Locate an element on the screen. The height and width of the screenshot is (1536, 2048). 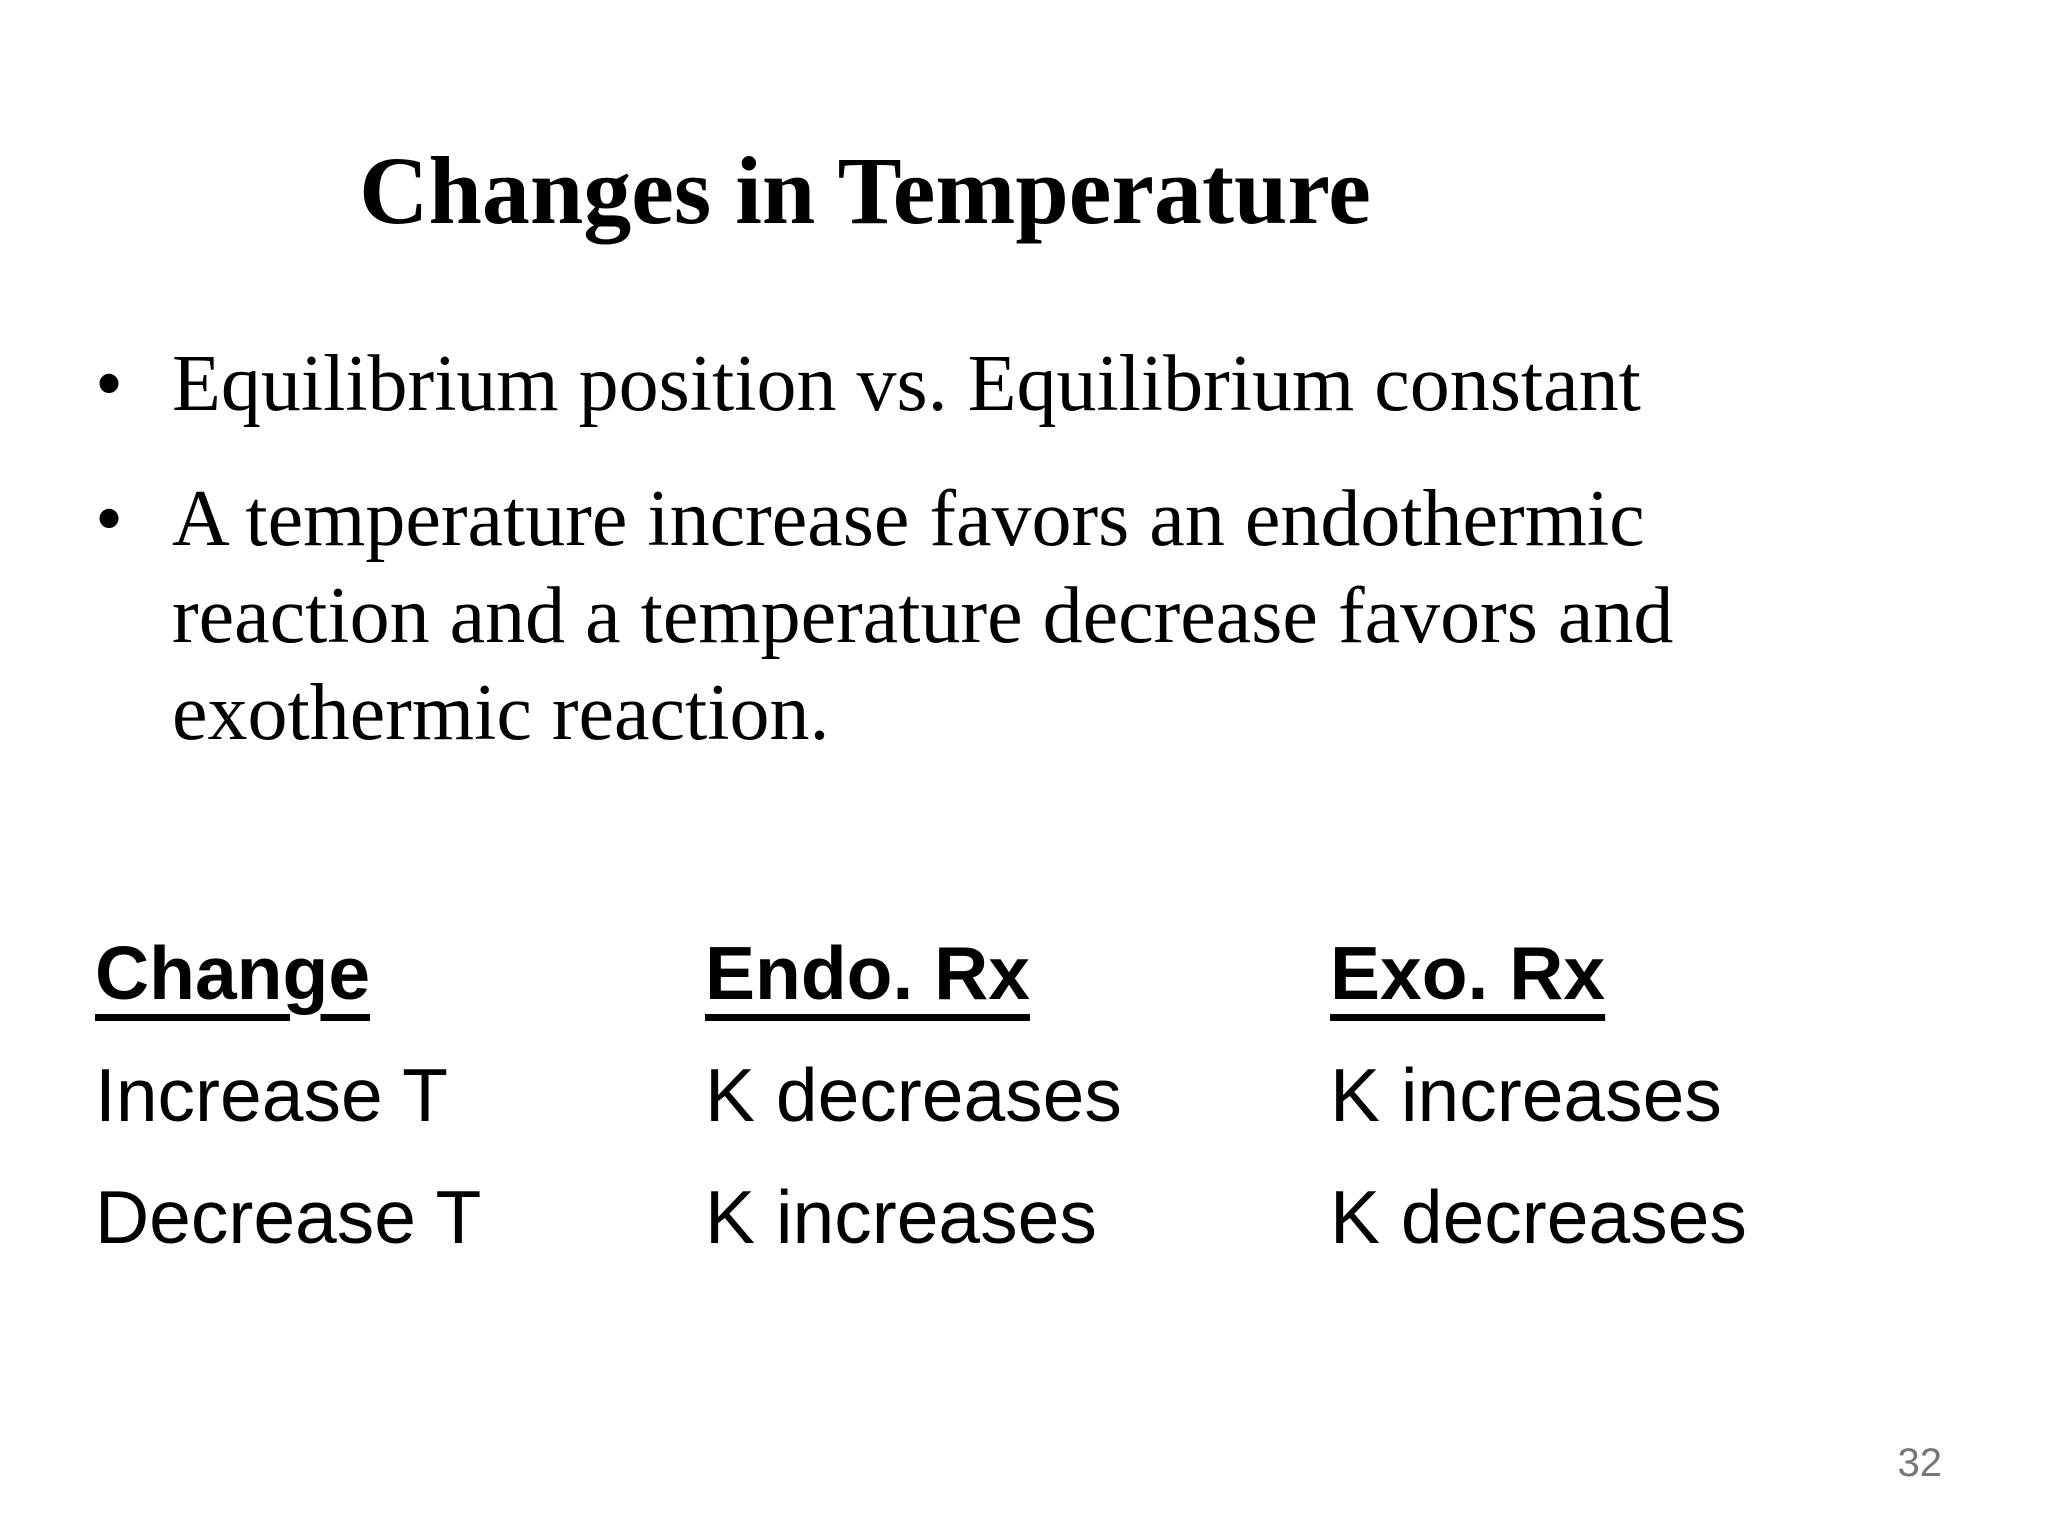
table-header-row: Change Endo. Rx Exo. Rx is located at coordinates (1024, 973).